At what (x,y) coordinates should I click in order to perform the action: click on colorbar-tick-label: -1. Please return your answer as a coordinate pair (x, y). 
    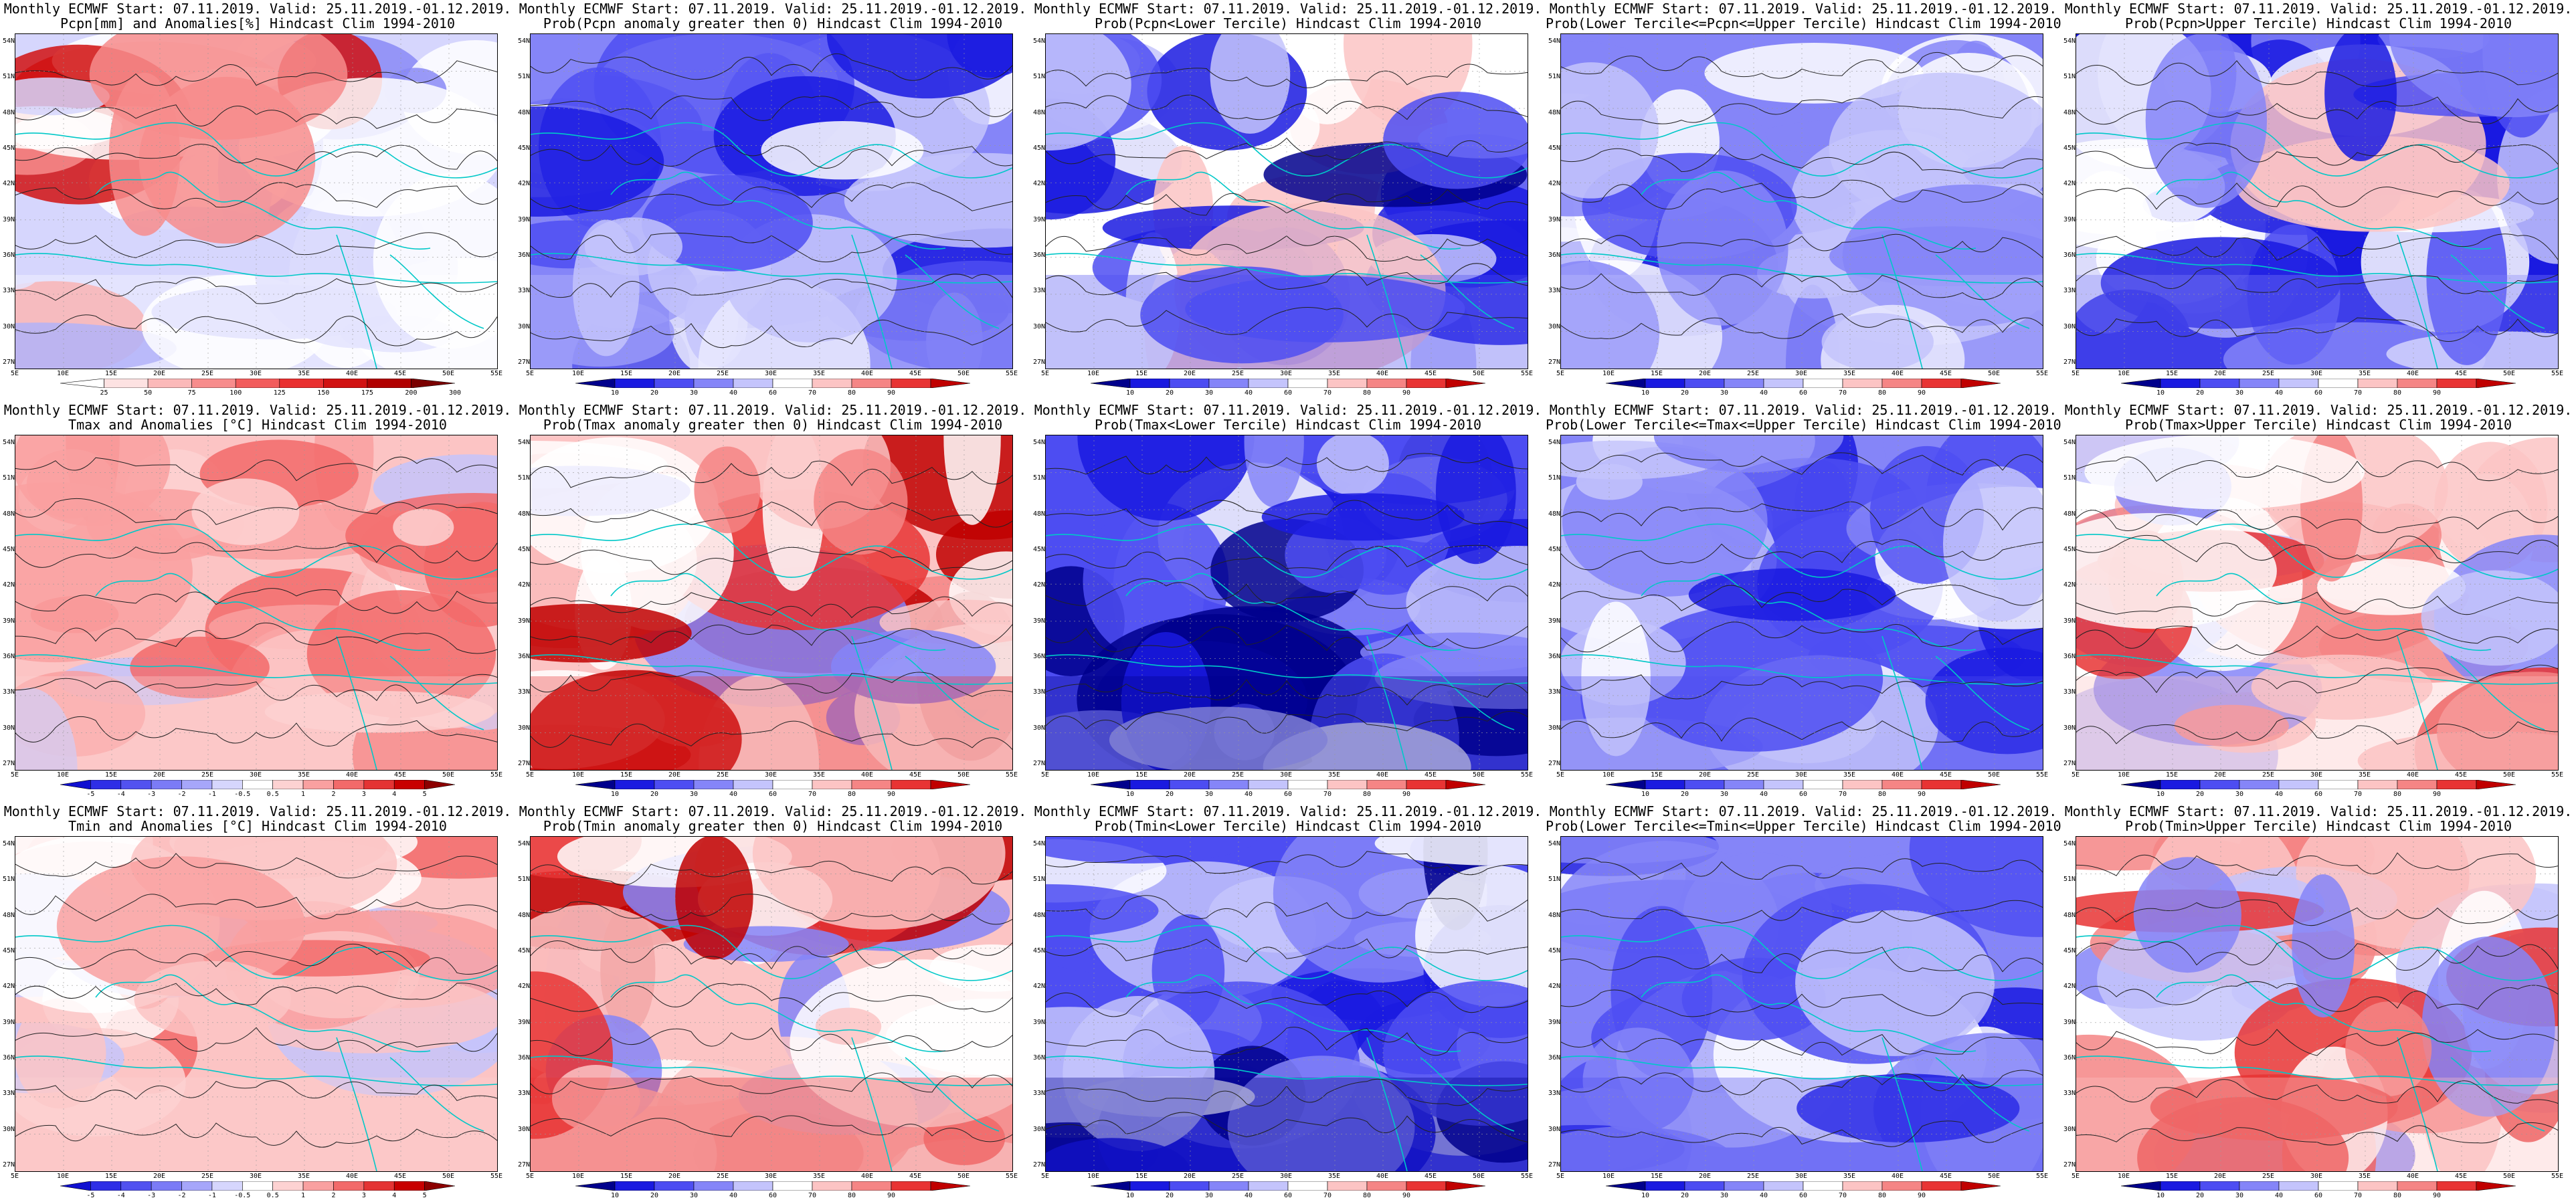
    Looking at the image, I should click on (211, 1195).